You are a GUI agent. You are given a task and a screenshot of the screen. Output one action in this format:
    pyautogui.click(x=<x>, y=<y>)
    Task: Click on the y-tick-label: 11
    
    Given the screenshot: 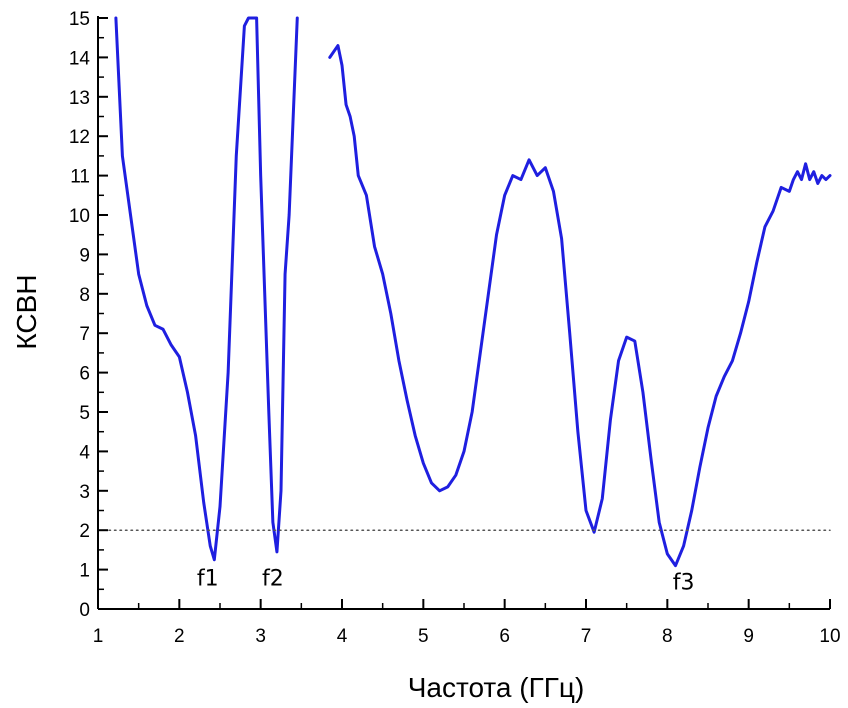 What is the action you would take?
    pyautogui.click(x=80, y=177)
    